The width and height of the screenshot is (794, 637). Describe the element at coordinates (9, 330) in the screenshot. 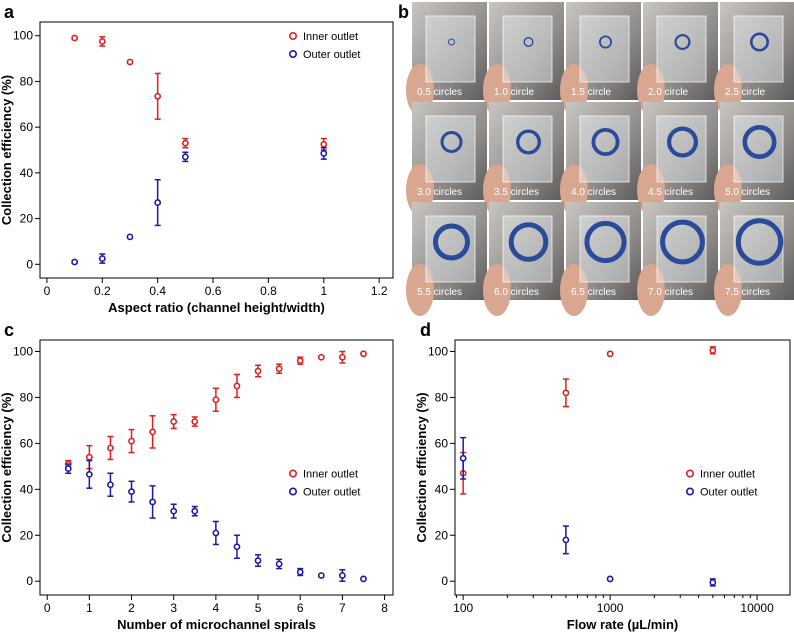

I see `panel-letter: c` at that location.